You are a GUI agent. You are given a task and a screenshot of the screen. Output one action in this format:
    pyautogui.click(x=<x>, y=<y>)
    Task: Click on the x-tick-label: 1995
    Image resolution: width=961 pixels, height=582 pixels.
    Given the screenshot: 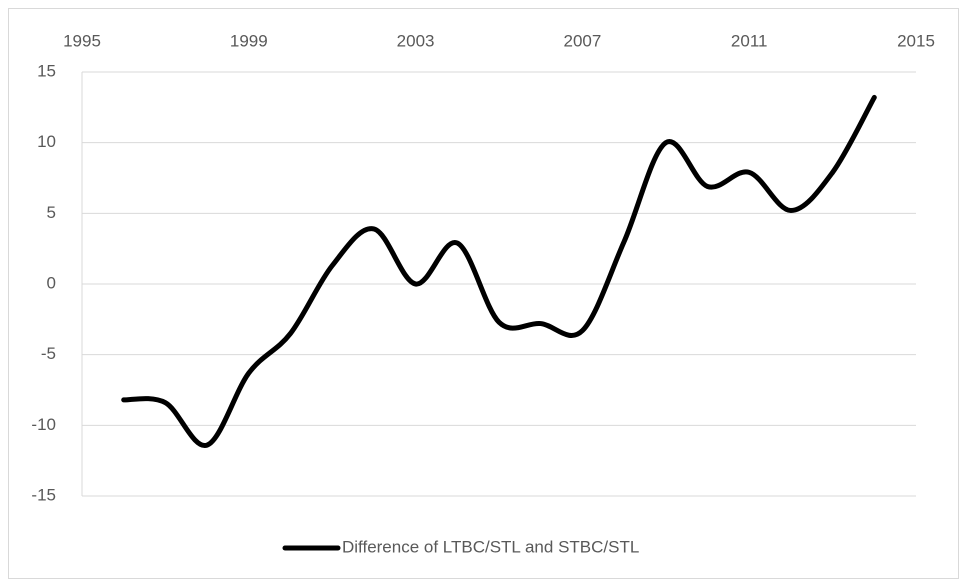 What is the action you would take?
    pyautogui.click(x=82, y=40)
    